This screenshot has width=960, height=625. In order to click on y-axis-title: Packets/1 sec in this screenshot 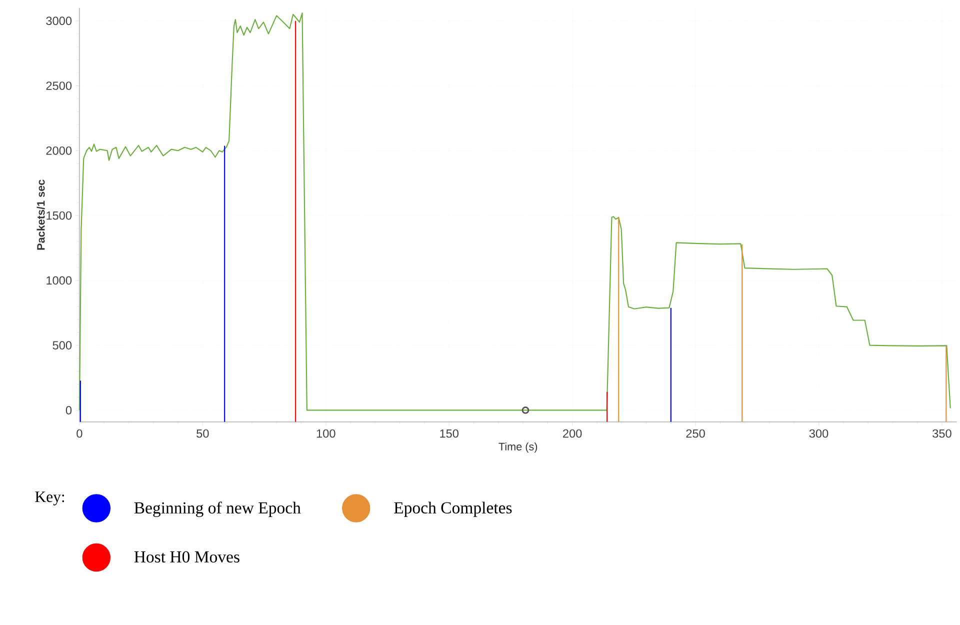, I will do `click(40, 215)`.